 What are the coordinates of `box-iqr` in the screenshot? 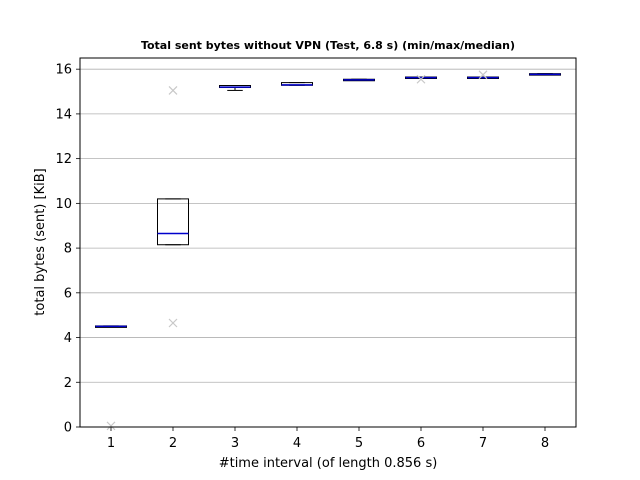 It's located at (173, 222).